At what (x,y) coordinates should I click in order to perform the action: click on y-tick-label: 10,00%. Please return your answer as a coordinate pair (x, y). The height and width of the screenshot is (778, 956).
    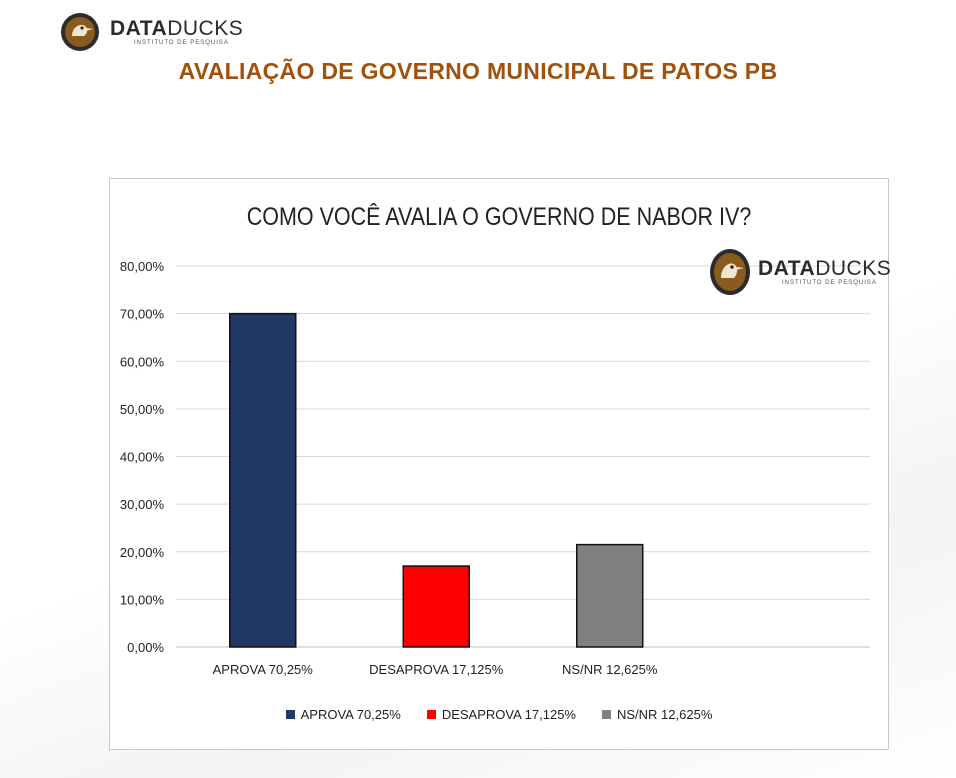
    Looking at the image, I should click on (142, 599).